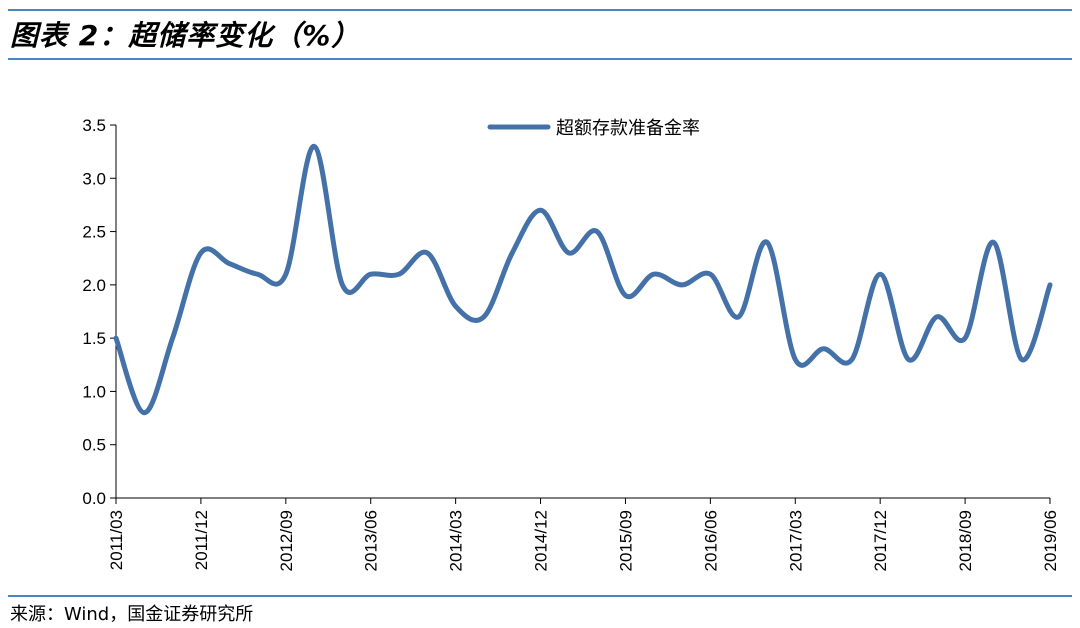 The width and height of the screenshot is (1080, 628). Describe the element at coordinates (94, 178) in the screenshot. I see `y-tick-label: 3.0` at that location.